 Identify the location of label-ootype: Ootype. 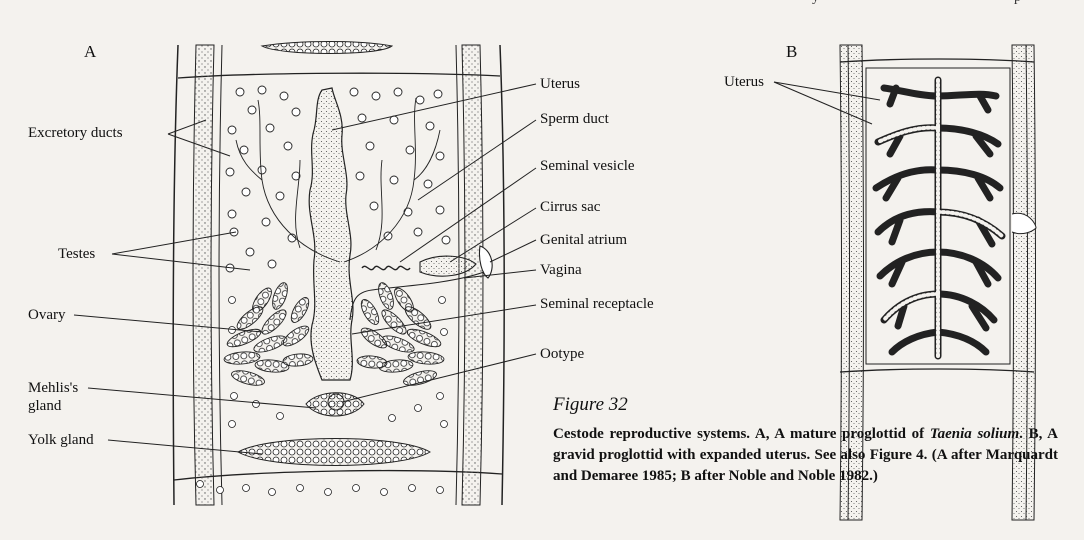
(562, 354).